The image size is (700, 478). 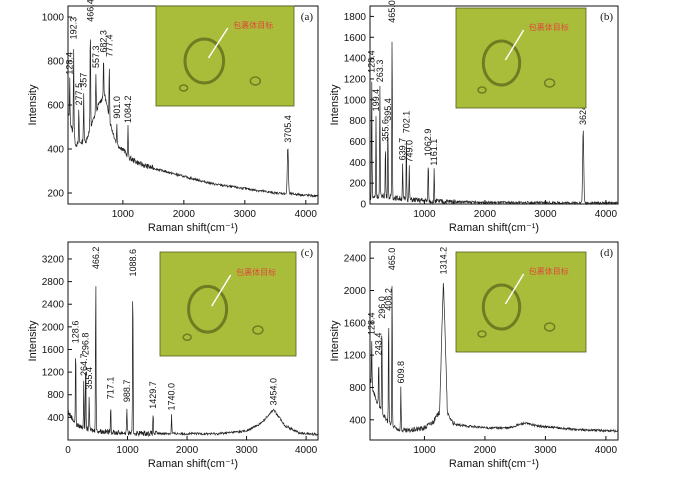 What do you see at coordinates (84, 364) in the screenshot?
I see `peak-label: 264.7` at bounding box center [84, 364].